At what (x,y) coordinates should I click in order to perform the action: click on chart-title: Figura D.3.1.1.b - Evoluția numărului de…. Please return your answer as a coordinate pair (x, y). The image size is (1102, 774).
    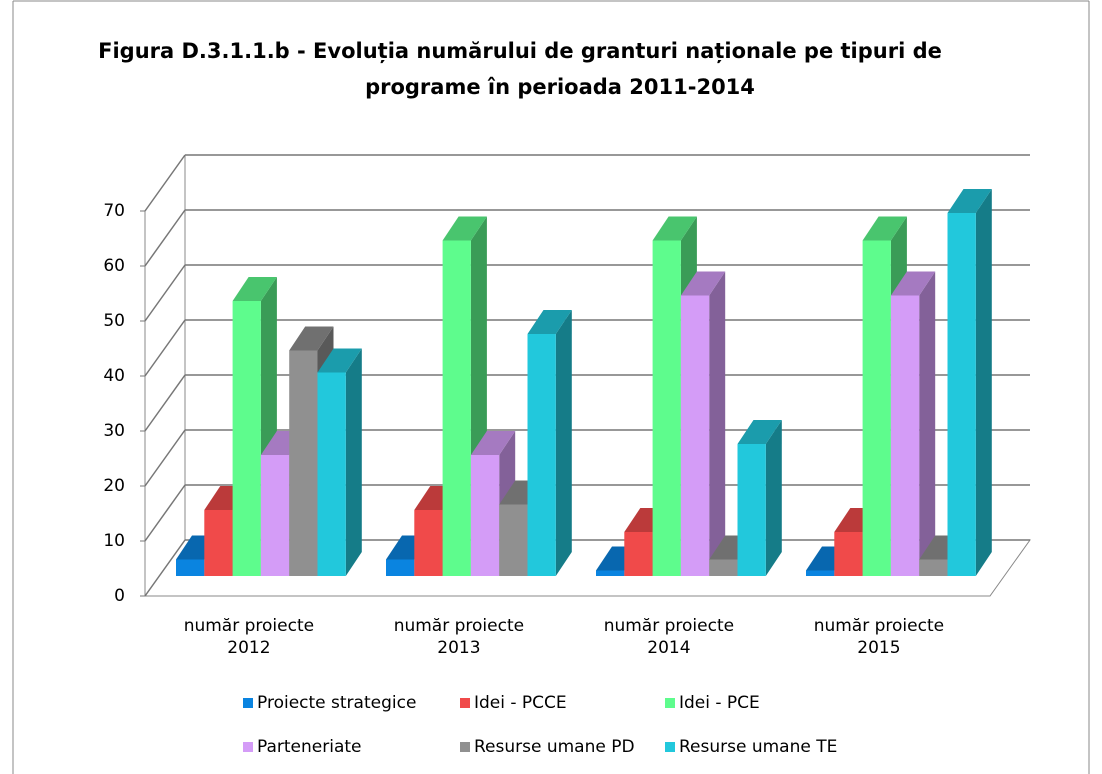
    Looking at the image, I should click on (520, 51).